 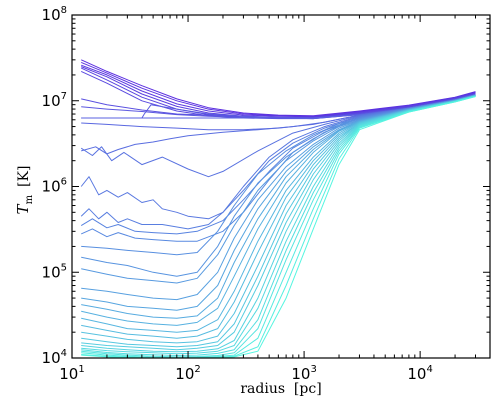 What do you see at coordinates (54, 14) in the screenshot?
I see `y-tick-label-5: 10⁸` at bounding box center [54, 14].